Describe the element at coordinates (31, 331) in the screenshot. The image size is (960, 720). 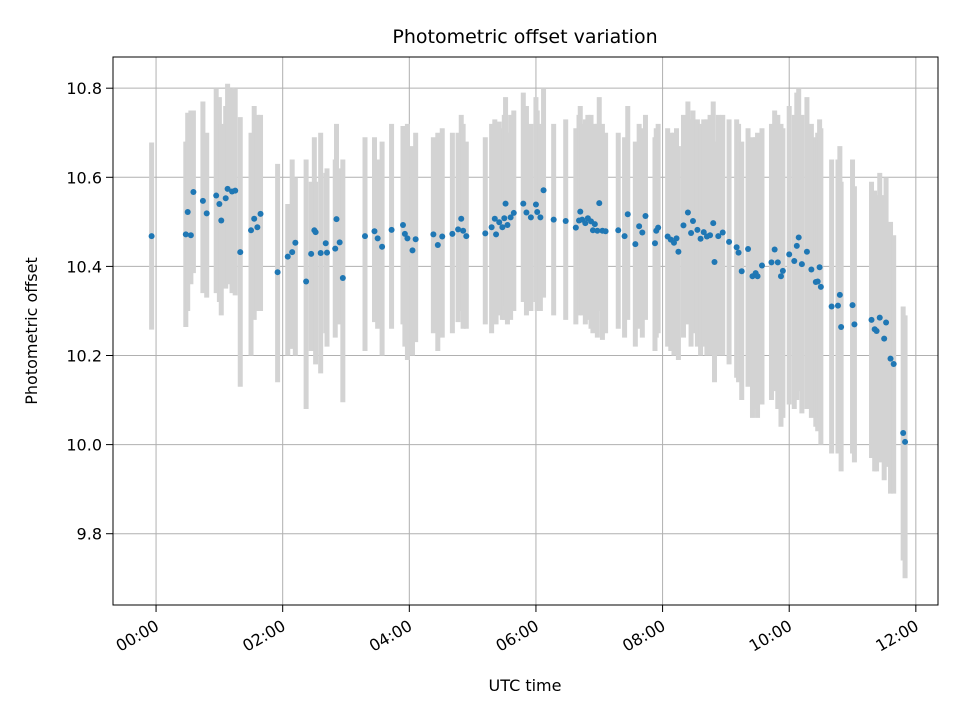
I see `y-axis-label: Photometric offset` at that location.